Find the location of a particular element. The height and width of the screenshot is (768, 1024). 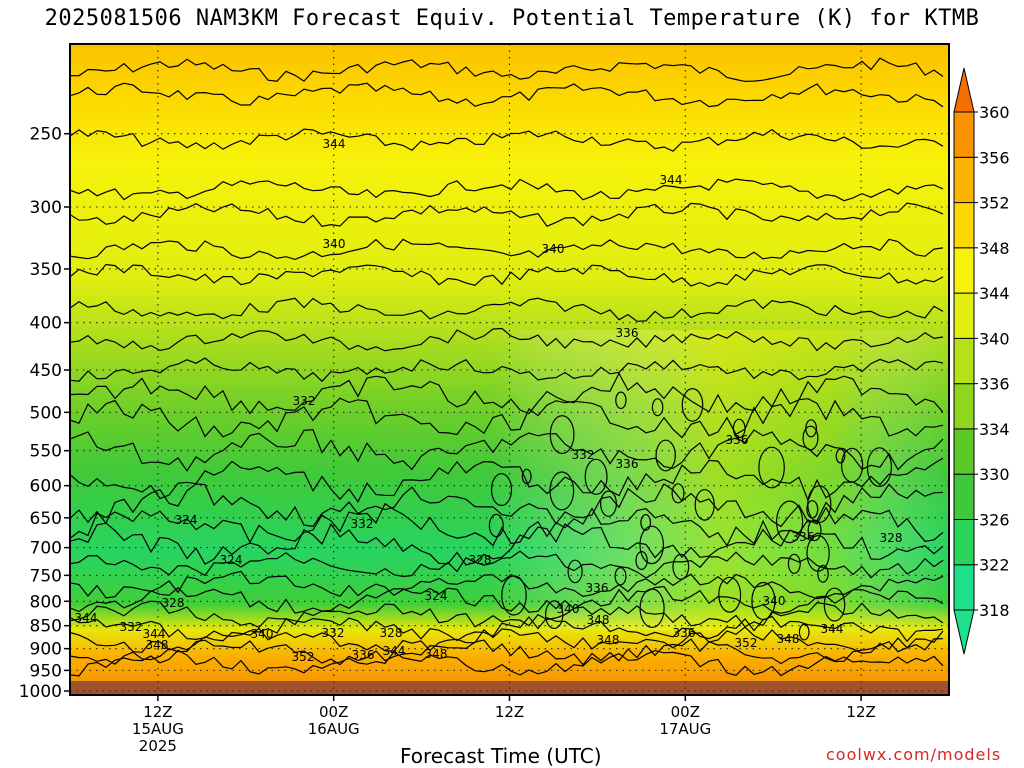

credit-link: coolwx.com/models is located at coordinates (914, 754).